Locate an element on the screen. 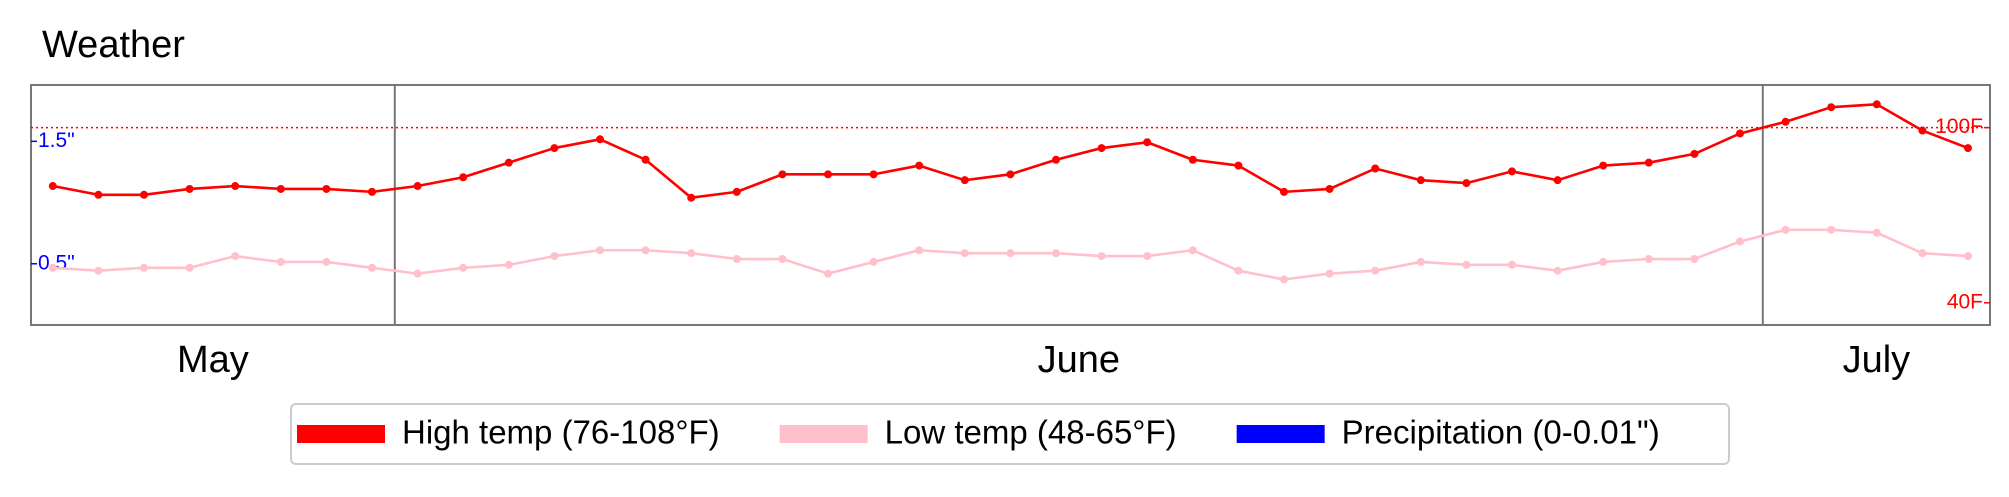  y2-tick-label: 40F is located at coordinates (1965, 301).